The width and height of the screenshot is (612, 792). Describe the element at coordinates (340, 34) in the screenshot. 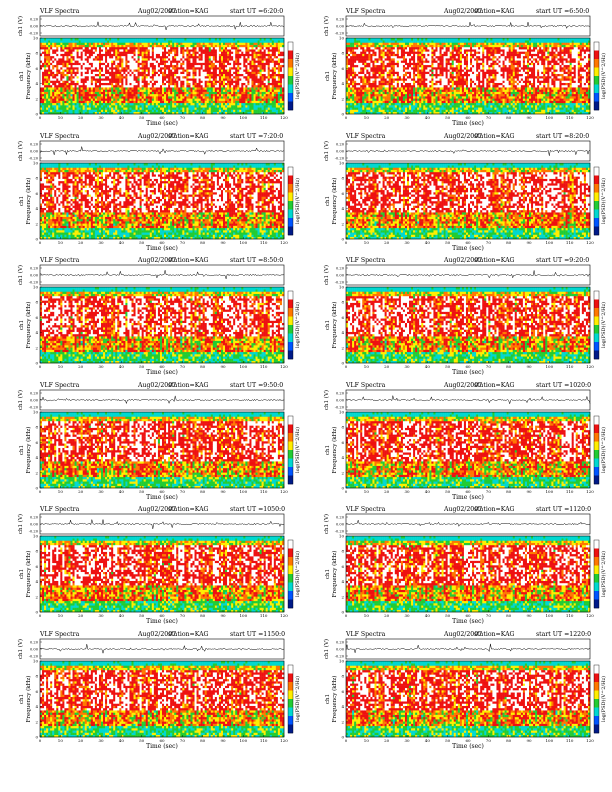

I see `waveform-tick-label: -0.20` at that location.